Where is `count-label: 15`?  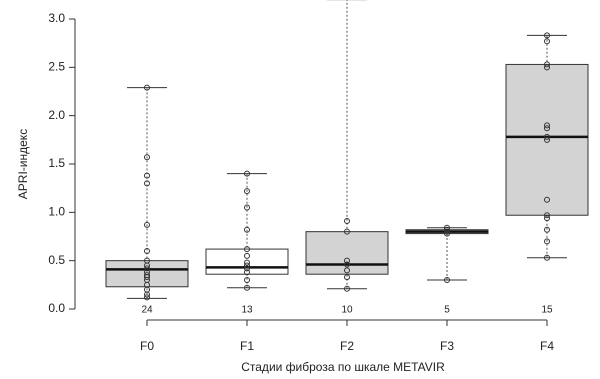
count-label: 15 is located at coordinates (547, 310).